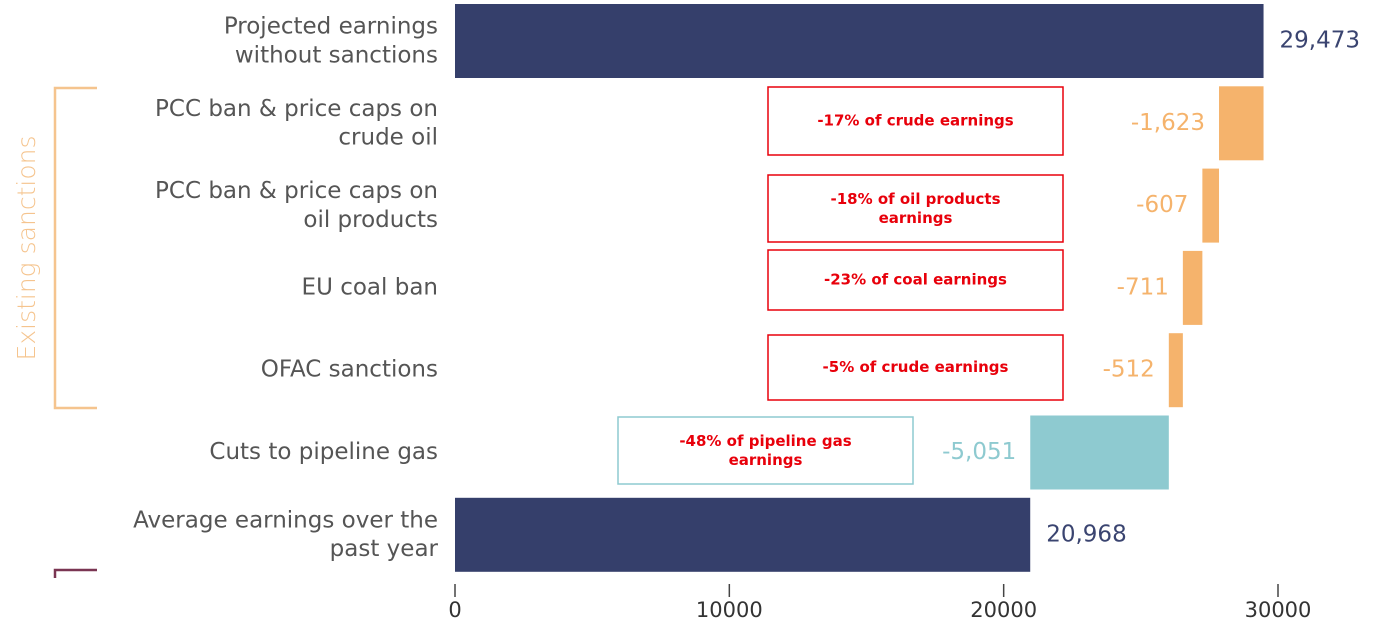 The image size is (1381, 620). I want to click on value-label: 20,968, so click(1086, 534).